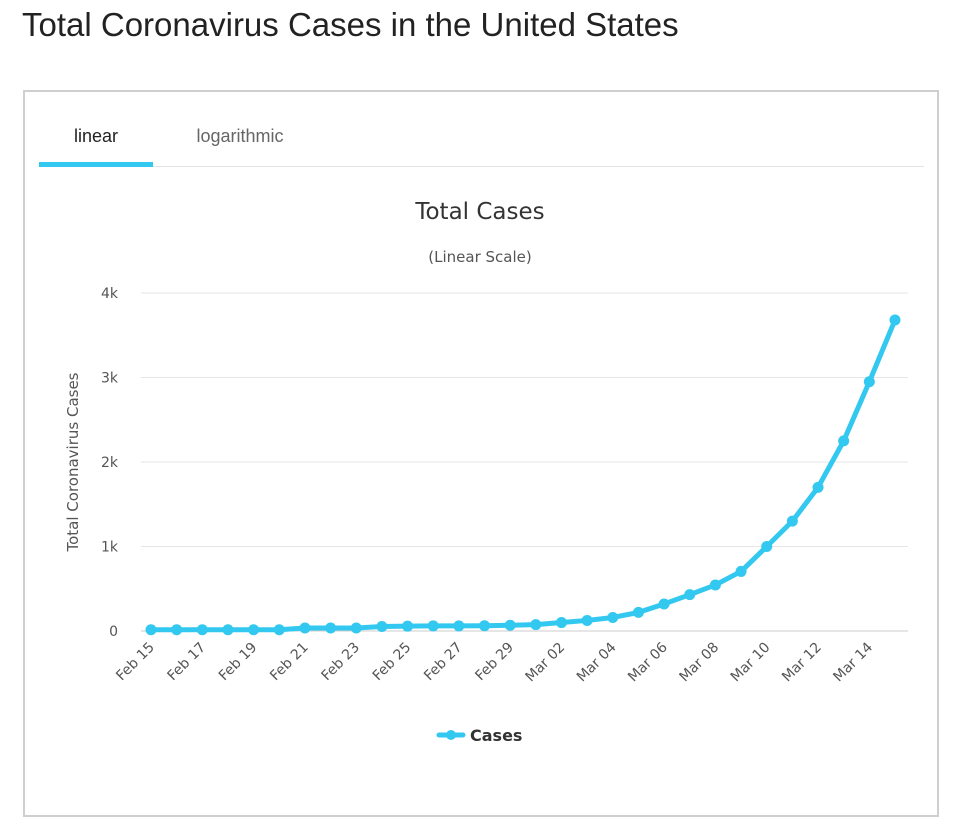 Image resolution: width=960 pixels, height=839 pixels. I want to click on y-tick-labels: 0 1k 2k 3k 4k, so click(110, 463).